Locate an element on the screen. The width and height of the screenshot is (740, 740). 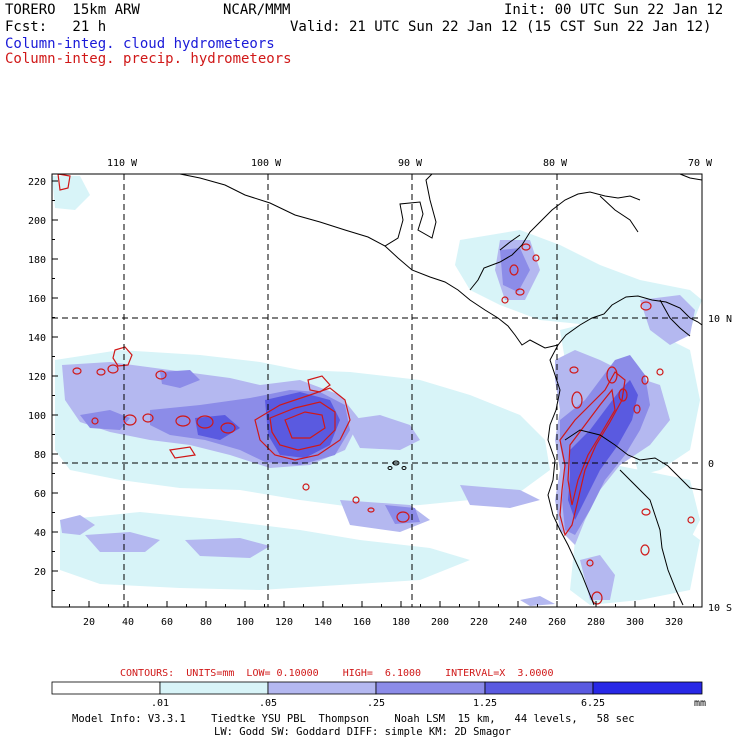
lon-label-110w: 110 W is located at coordinates (122, 163).